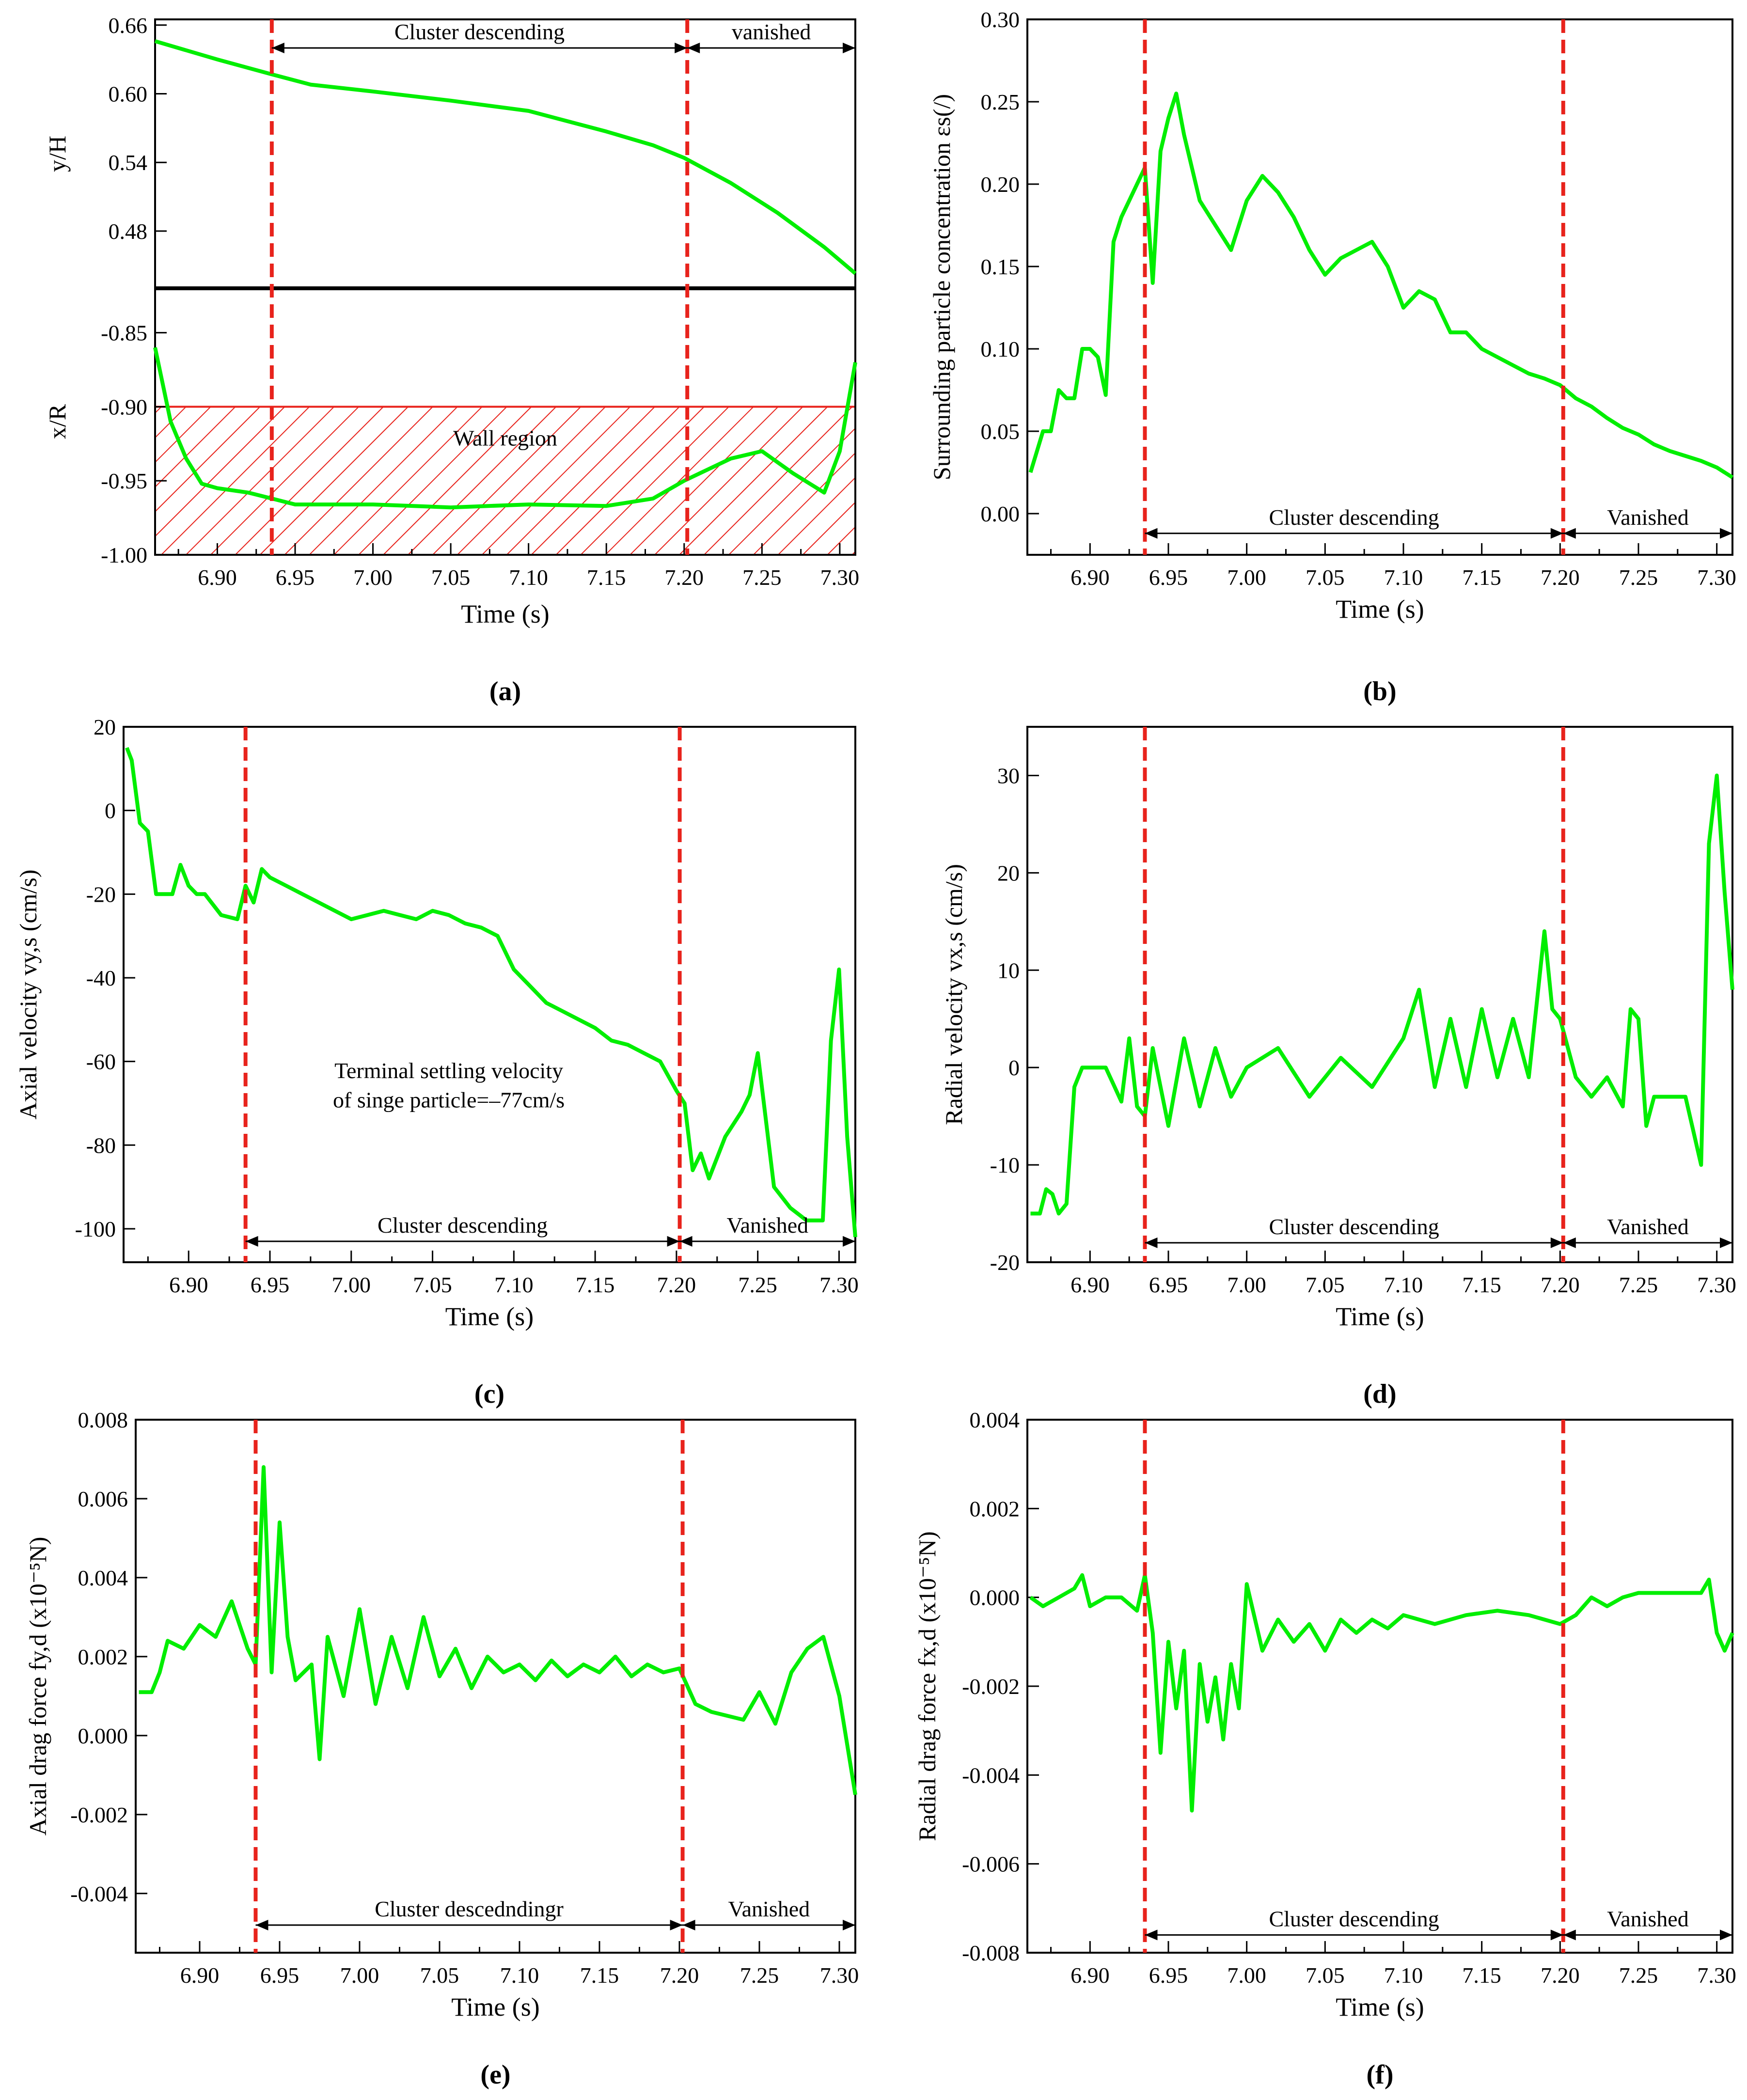 The image size is (1747, 2100). What do you see at coordinates (1325, 577) in the screenshot?
I see `x-tick-label-b-3: 7.05` at bounding box center [1325, 577].